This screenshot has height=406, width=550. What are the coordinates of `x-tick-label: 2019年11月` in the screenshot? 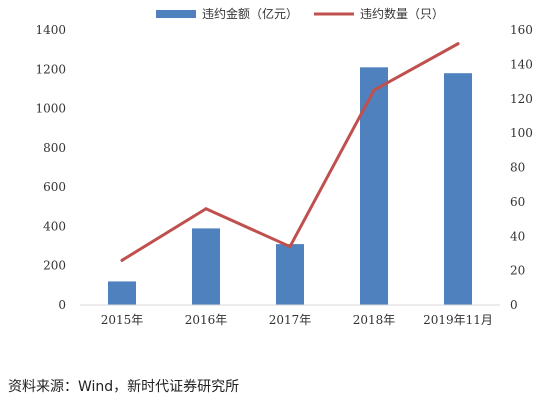 It's located at (458, 320).